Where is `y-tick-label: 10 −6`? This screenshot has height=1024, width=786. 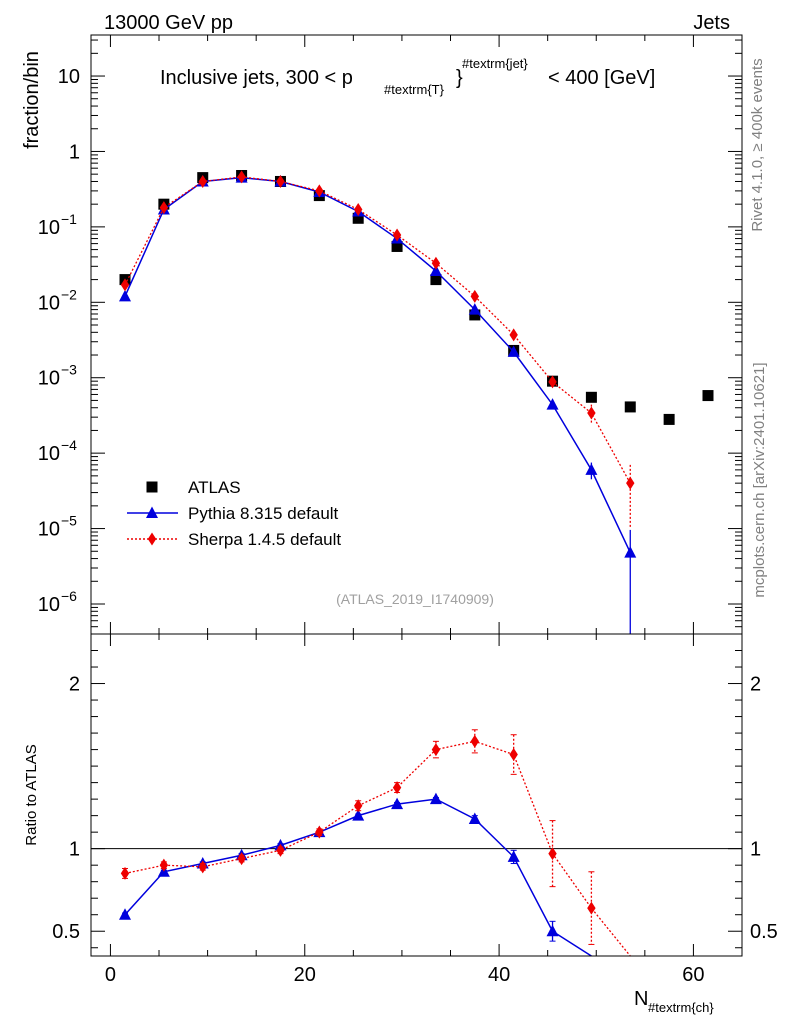
y-tick-label: 10 −6 is located at coordinates (57, 602).